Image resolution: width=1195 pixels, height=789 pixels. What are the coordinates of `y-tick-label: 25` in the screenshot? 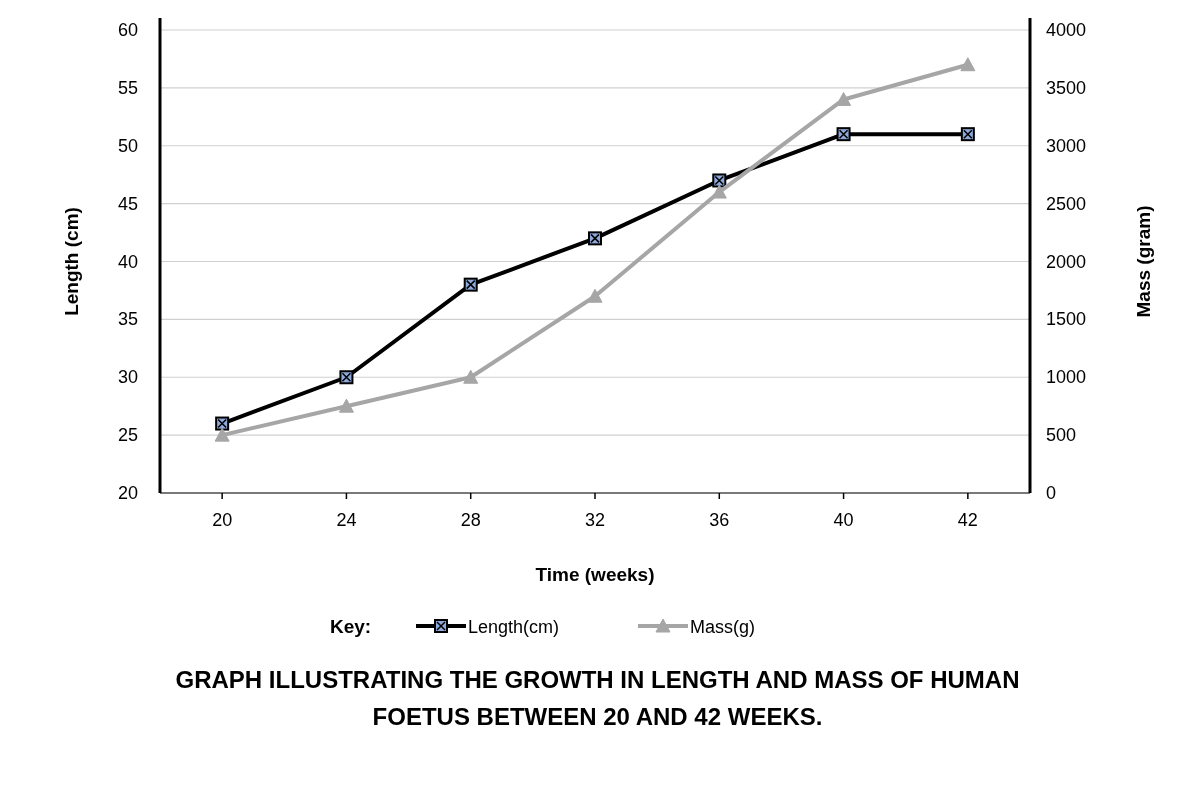 It's located at (127, 435).